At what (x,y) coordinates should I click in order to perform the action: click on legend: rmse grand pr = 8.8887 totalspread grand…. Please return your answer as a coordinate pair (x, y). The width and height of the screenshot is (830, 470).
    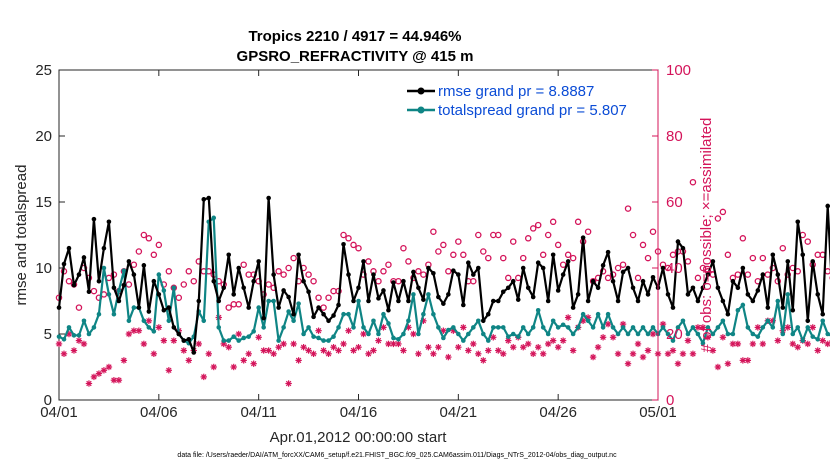
    Looking at the image, I should click on (529, 100).